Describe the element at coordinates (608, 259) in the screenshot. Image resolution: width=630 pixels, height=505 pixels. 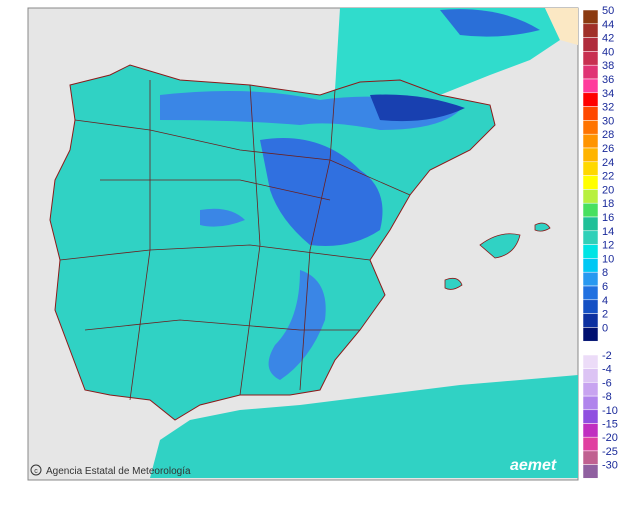
I see `legend-label: 10` at that location.